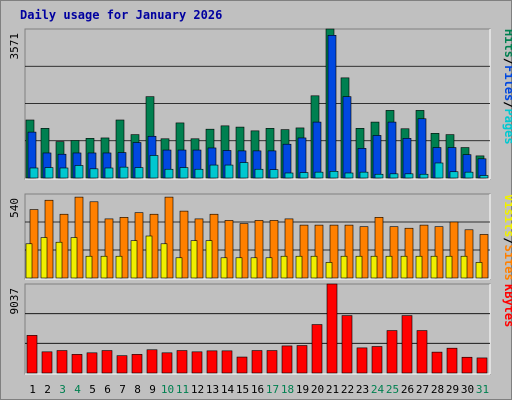 The image size is (512, 401). I want to click on day-label: 25, so click(392, 389).